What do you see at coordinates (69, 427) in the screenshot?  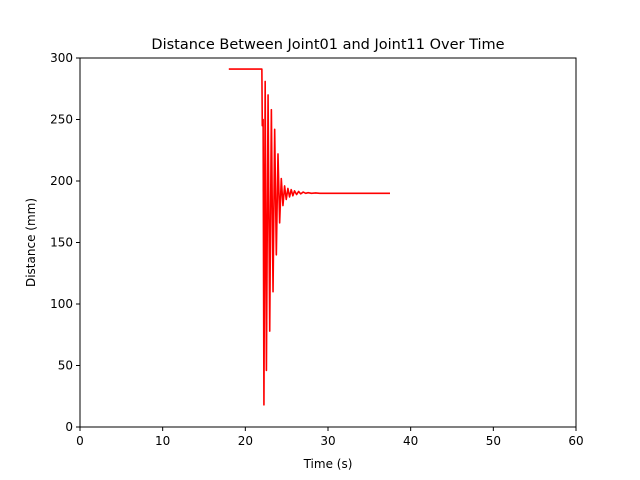 I see `y-tick-label: 0` at bounding box center [69, 427].